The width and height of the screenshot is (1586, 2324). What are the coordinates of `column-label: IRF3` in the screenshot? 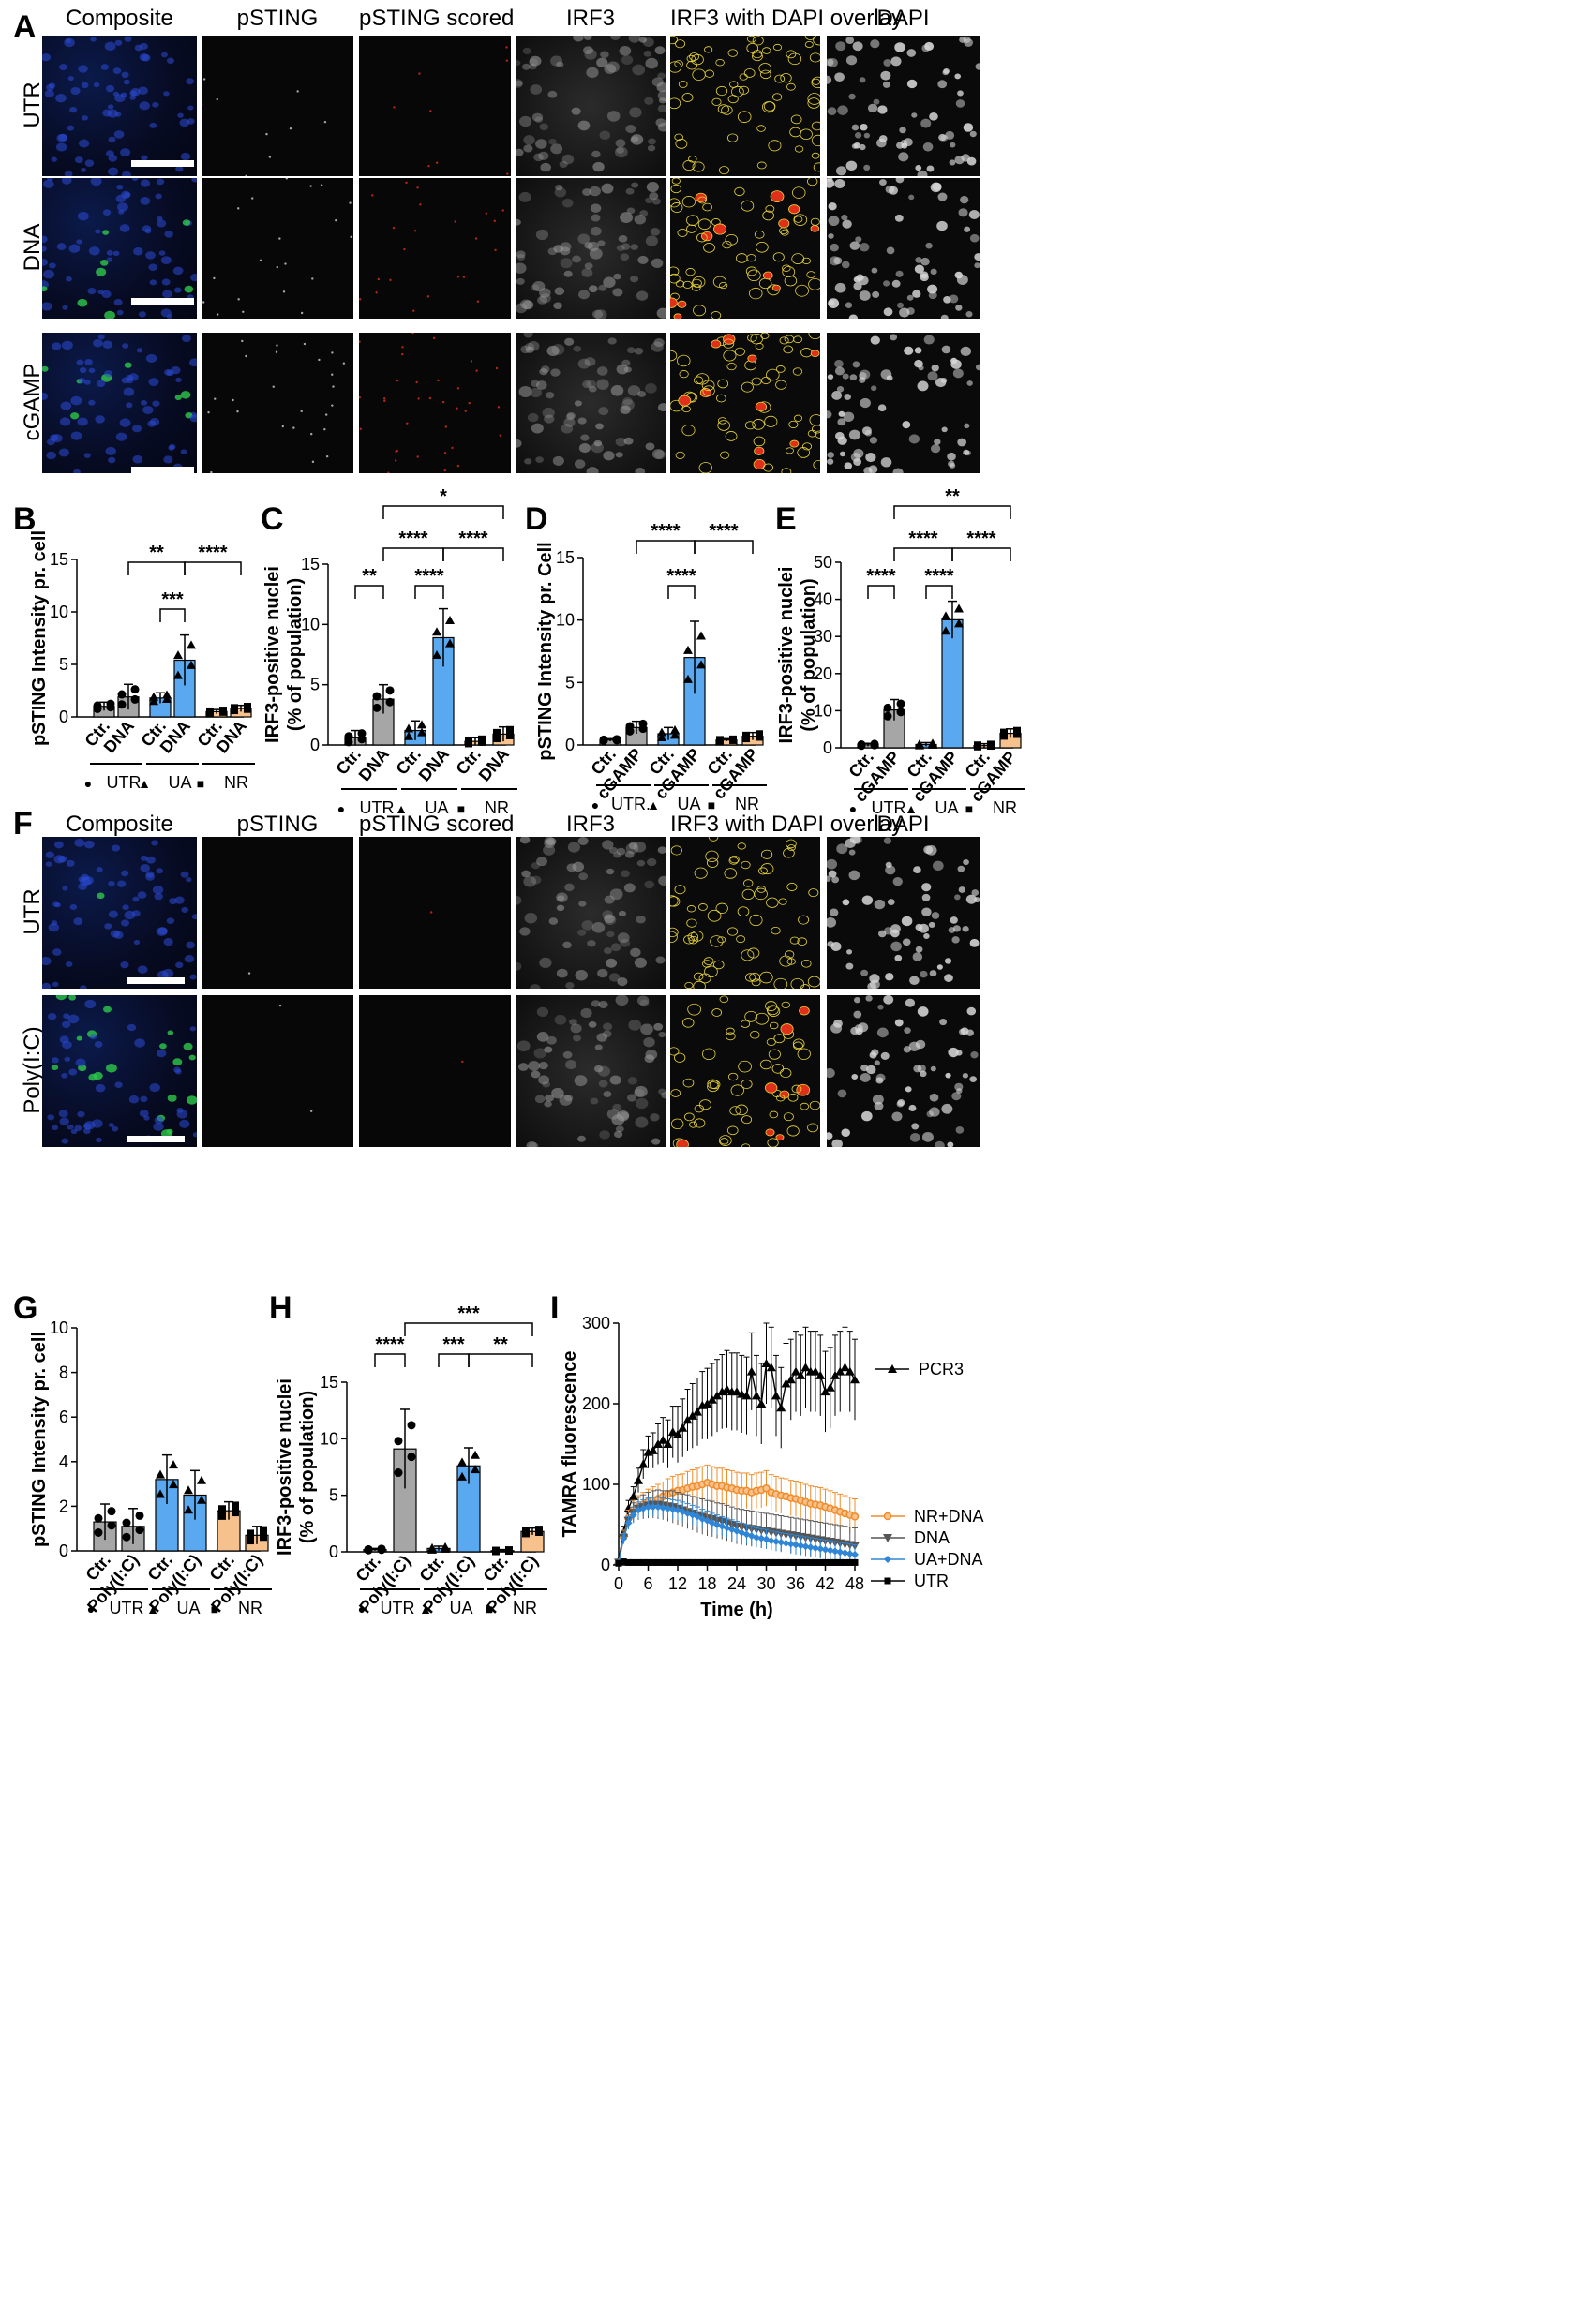 It's located at (590, 824).